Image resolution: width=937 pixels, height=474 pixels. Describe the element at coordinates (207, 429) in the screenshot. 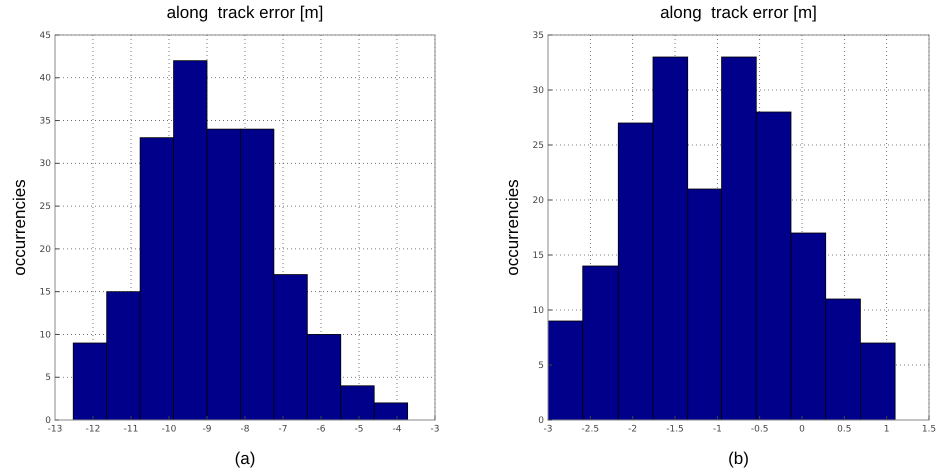

I see `x-tick-label: -9` at that location.